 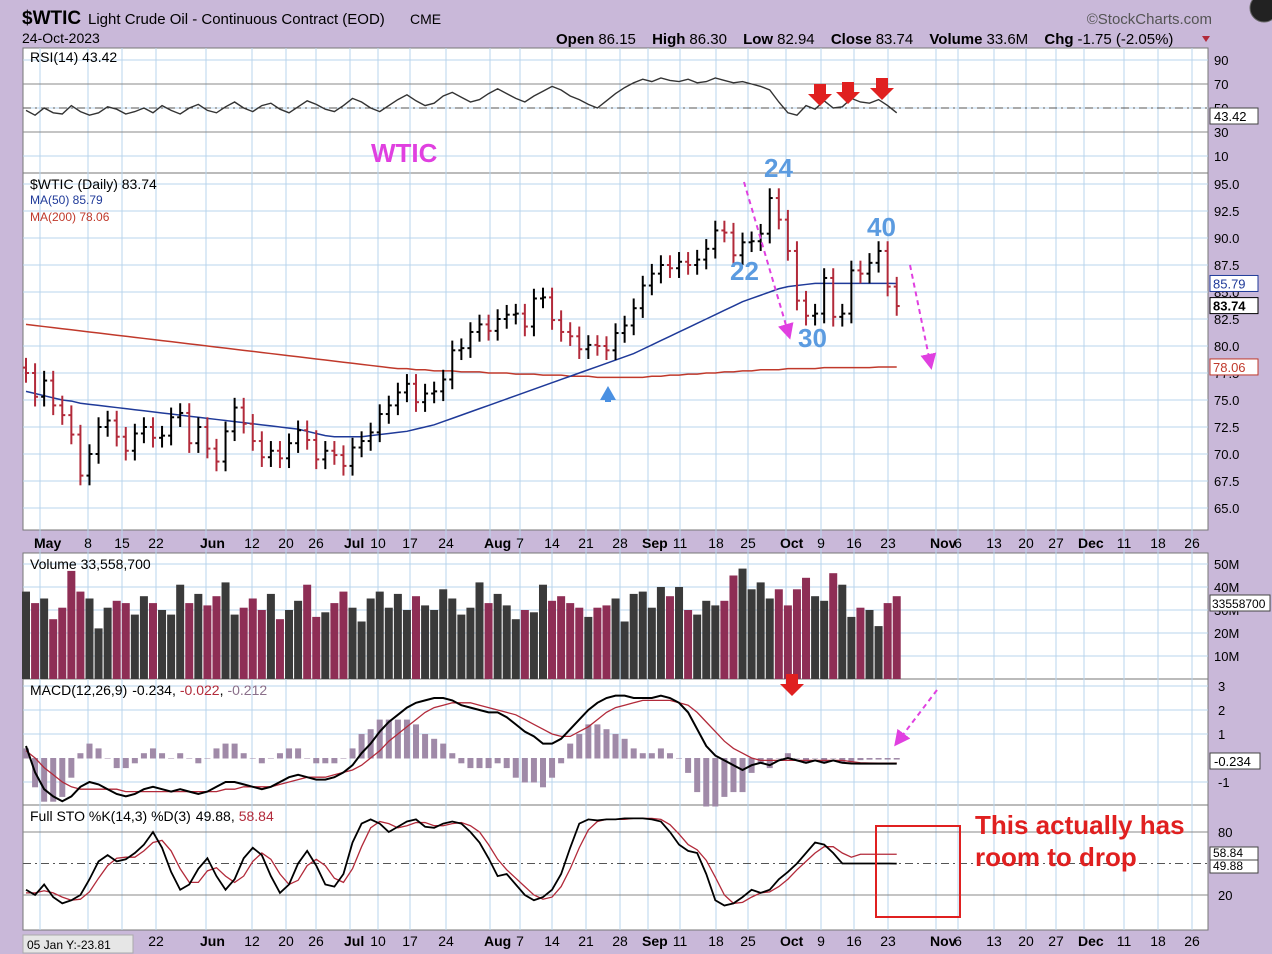 What do you see at coordinates (916, 718) in the screenshot?
I see `magenta-arrow-macd` at bounding box center [916, 718].